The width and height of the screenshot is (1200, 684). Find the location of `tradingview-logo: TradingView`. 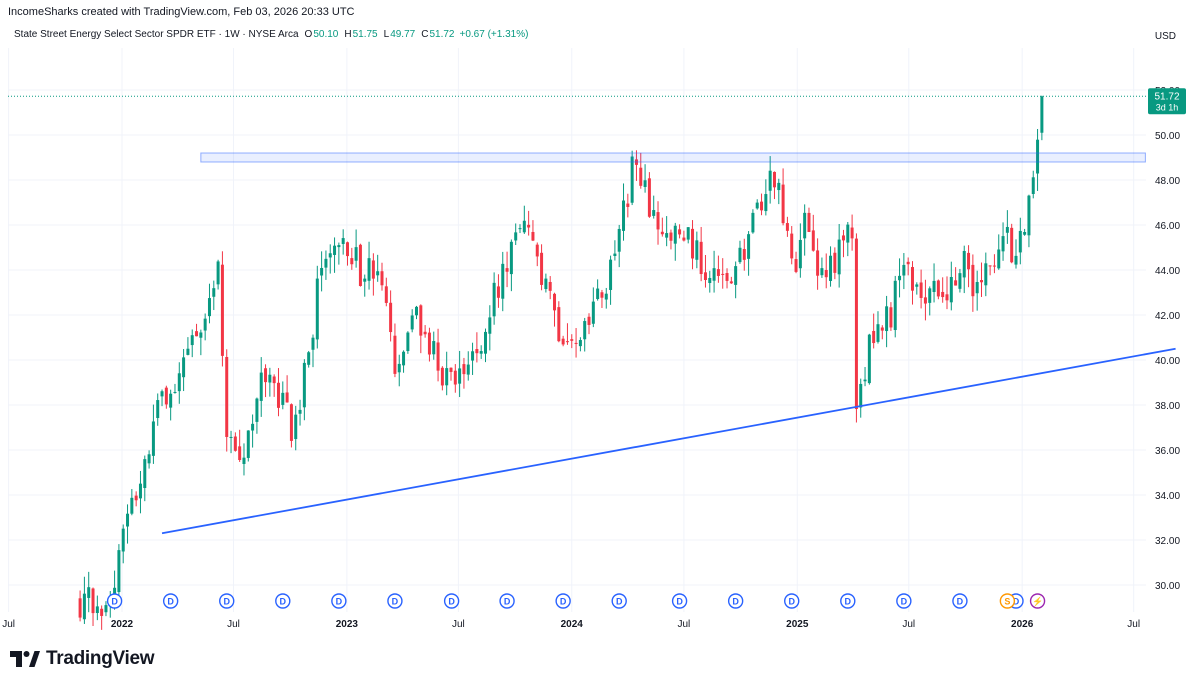

tradingview-logo: TradingView is located at coordinates (82, 659).